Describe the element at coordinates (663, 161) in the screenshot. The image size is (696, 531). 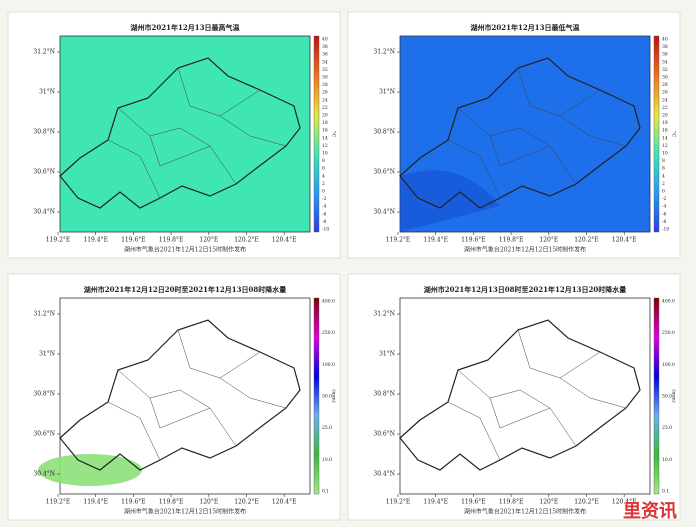
I see `colorbar-label: 8` at that location.